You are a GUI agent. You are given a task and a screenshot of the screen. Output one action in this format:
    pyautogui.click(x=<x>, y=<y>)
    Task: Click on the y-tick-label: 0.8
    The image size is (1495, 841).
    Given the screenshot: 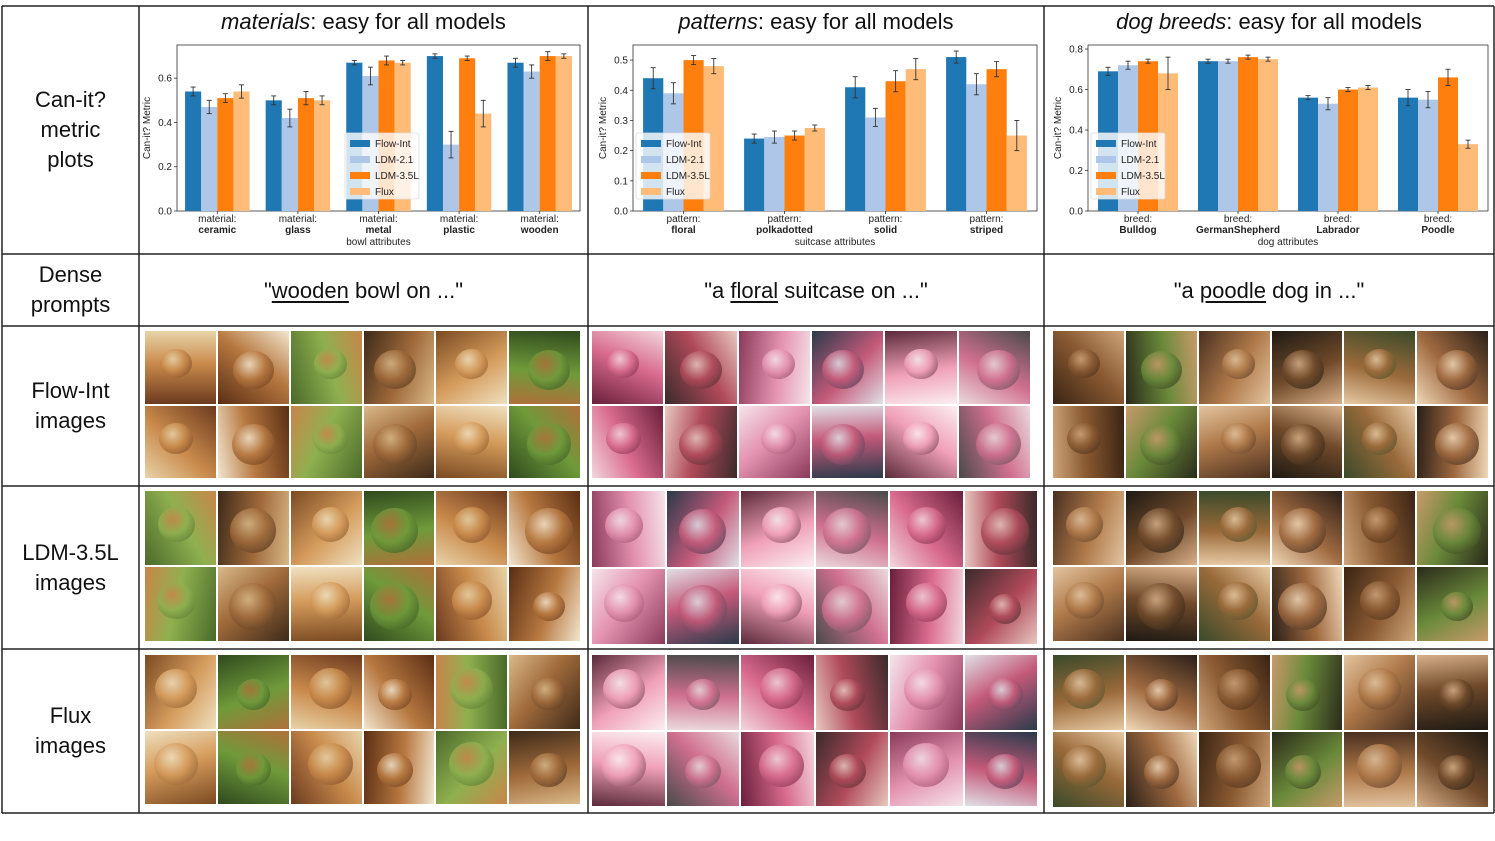 What is the action you would take?
    pyautogui.click(x=1076, y=50)
    